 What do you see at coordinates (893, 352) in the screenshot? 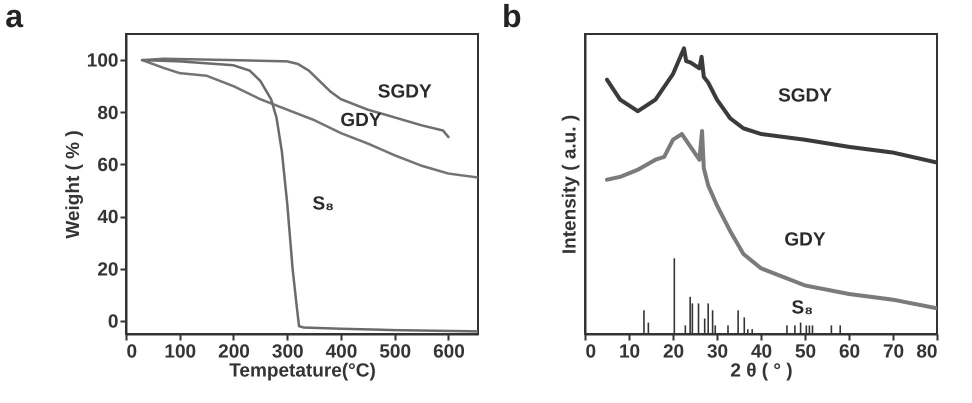
I see `x-tick-label: 70` at bounding box center [893, 352].